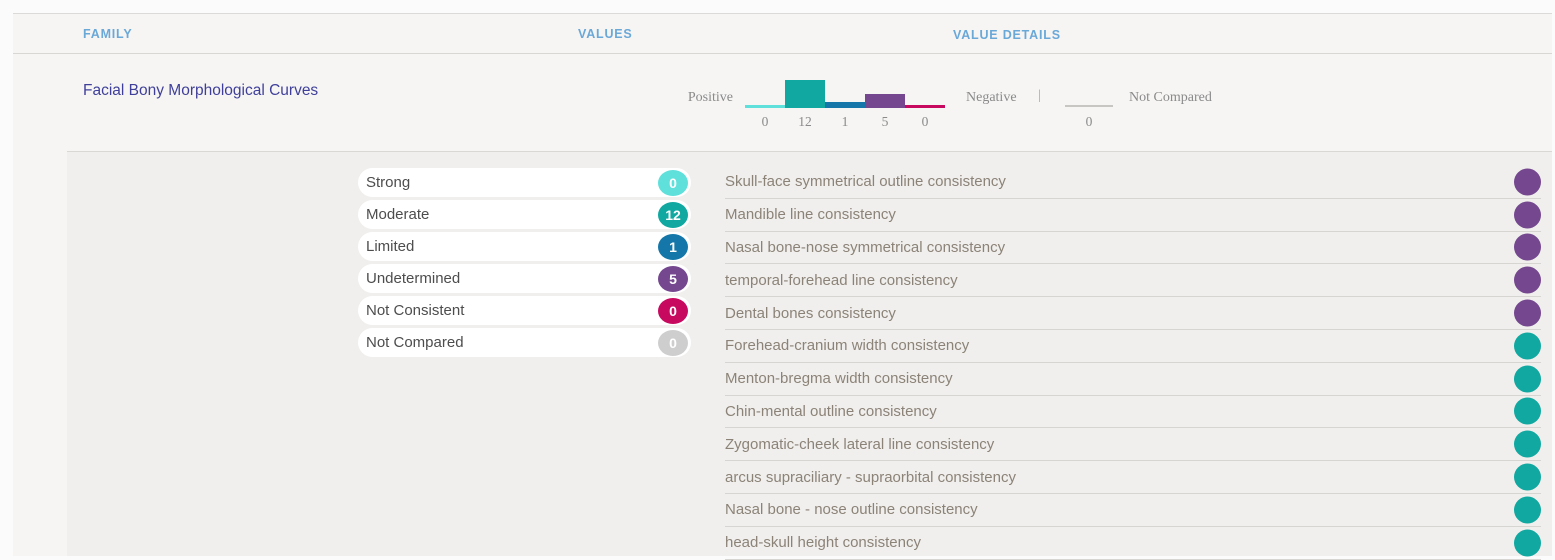 The image size is (1555, 560). I want to click on detail-row: temporal-forehead line consistency, so click(1133, 281).